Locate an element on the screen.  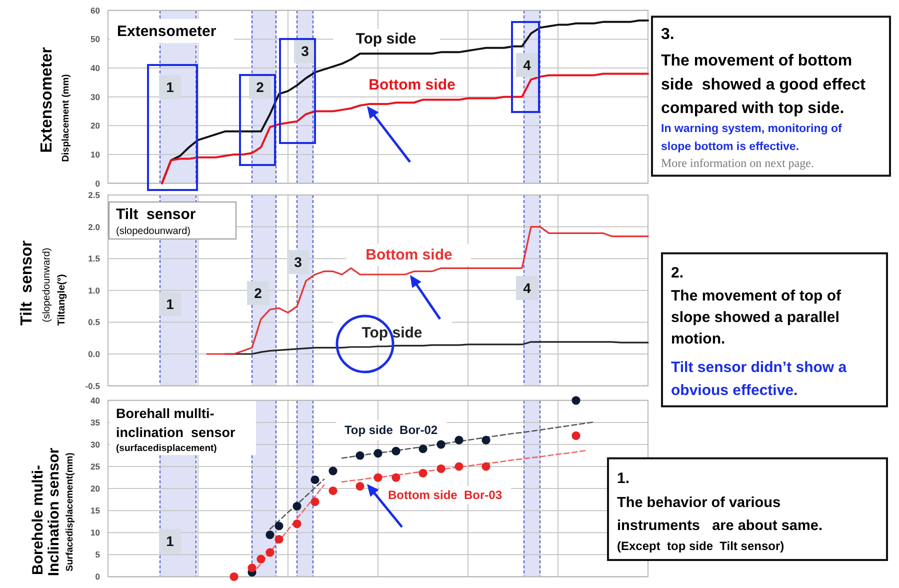
text: The movement of top of slope showed a parallel motion. is located at coordinates (756, 317).